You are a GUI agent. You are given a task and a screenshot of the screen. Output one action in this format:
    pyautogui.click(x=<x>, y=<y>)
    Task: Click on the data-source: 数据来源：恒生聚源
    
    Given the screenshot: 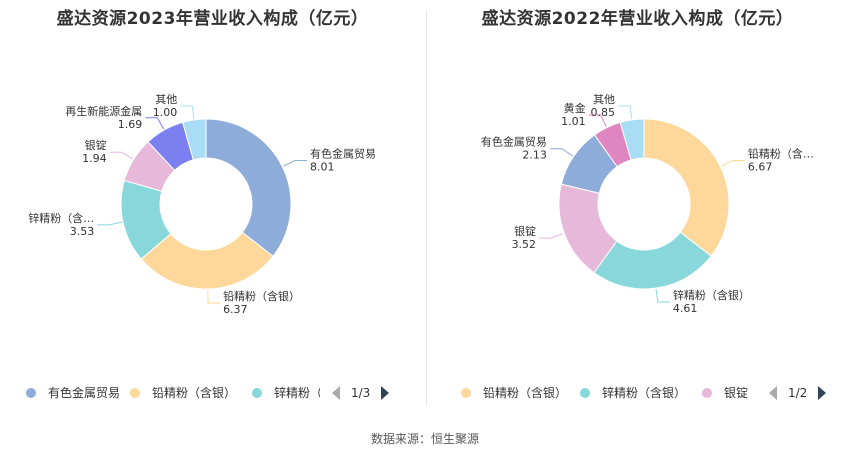 What is the action you would take?
    pyautogui.click(x=424, y=439)
    